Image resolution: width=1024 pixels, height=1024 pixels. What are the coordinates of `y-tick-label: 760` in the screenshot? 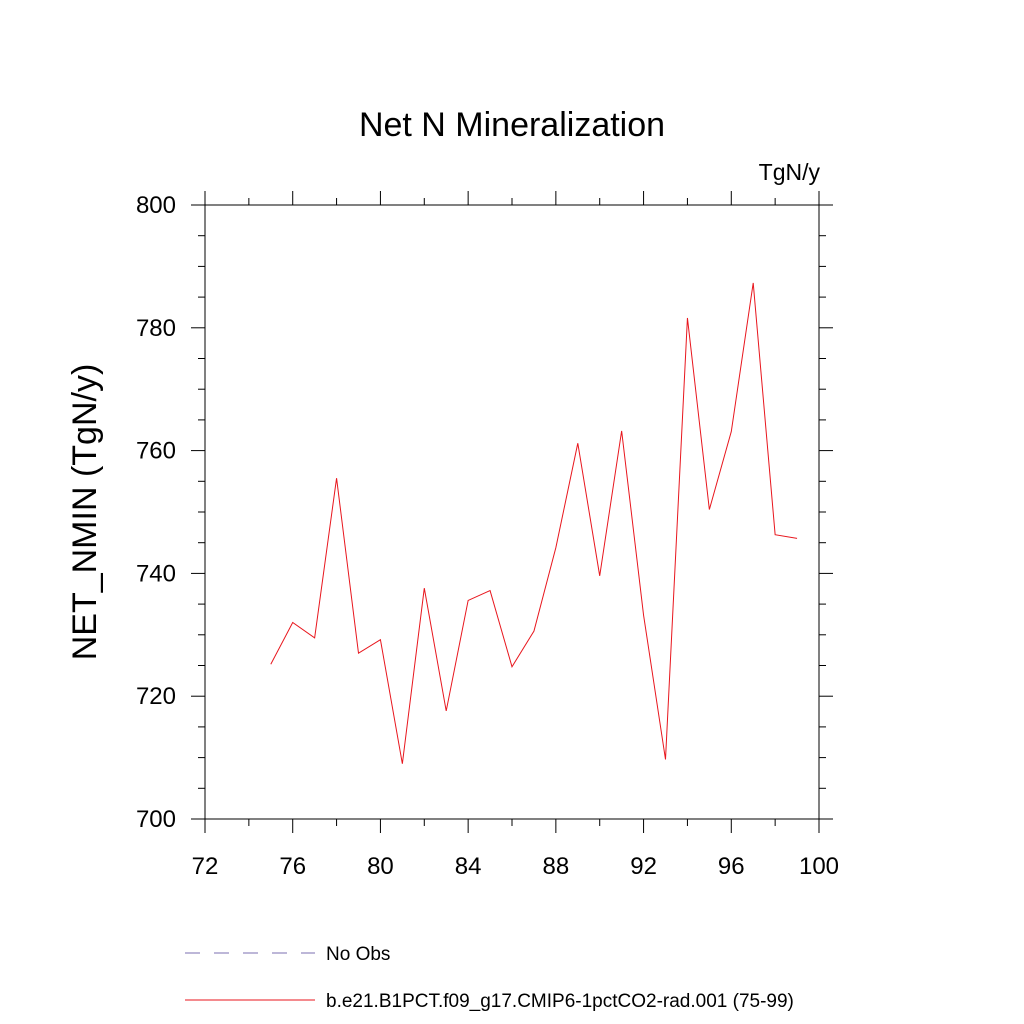 It's located at (156, 451).